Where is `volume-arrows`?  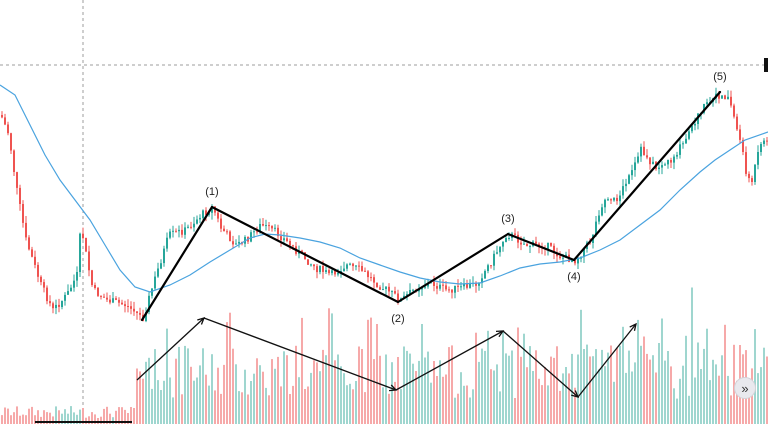
volume-arrows is located at coordinates (386, 357).